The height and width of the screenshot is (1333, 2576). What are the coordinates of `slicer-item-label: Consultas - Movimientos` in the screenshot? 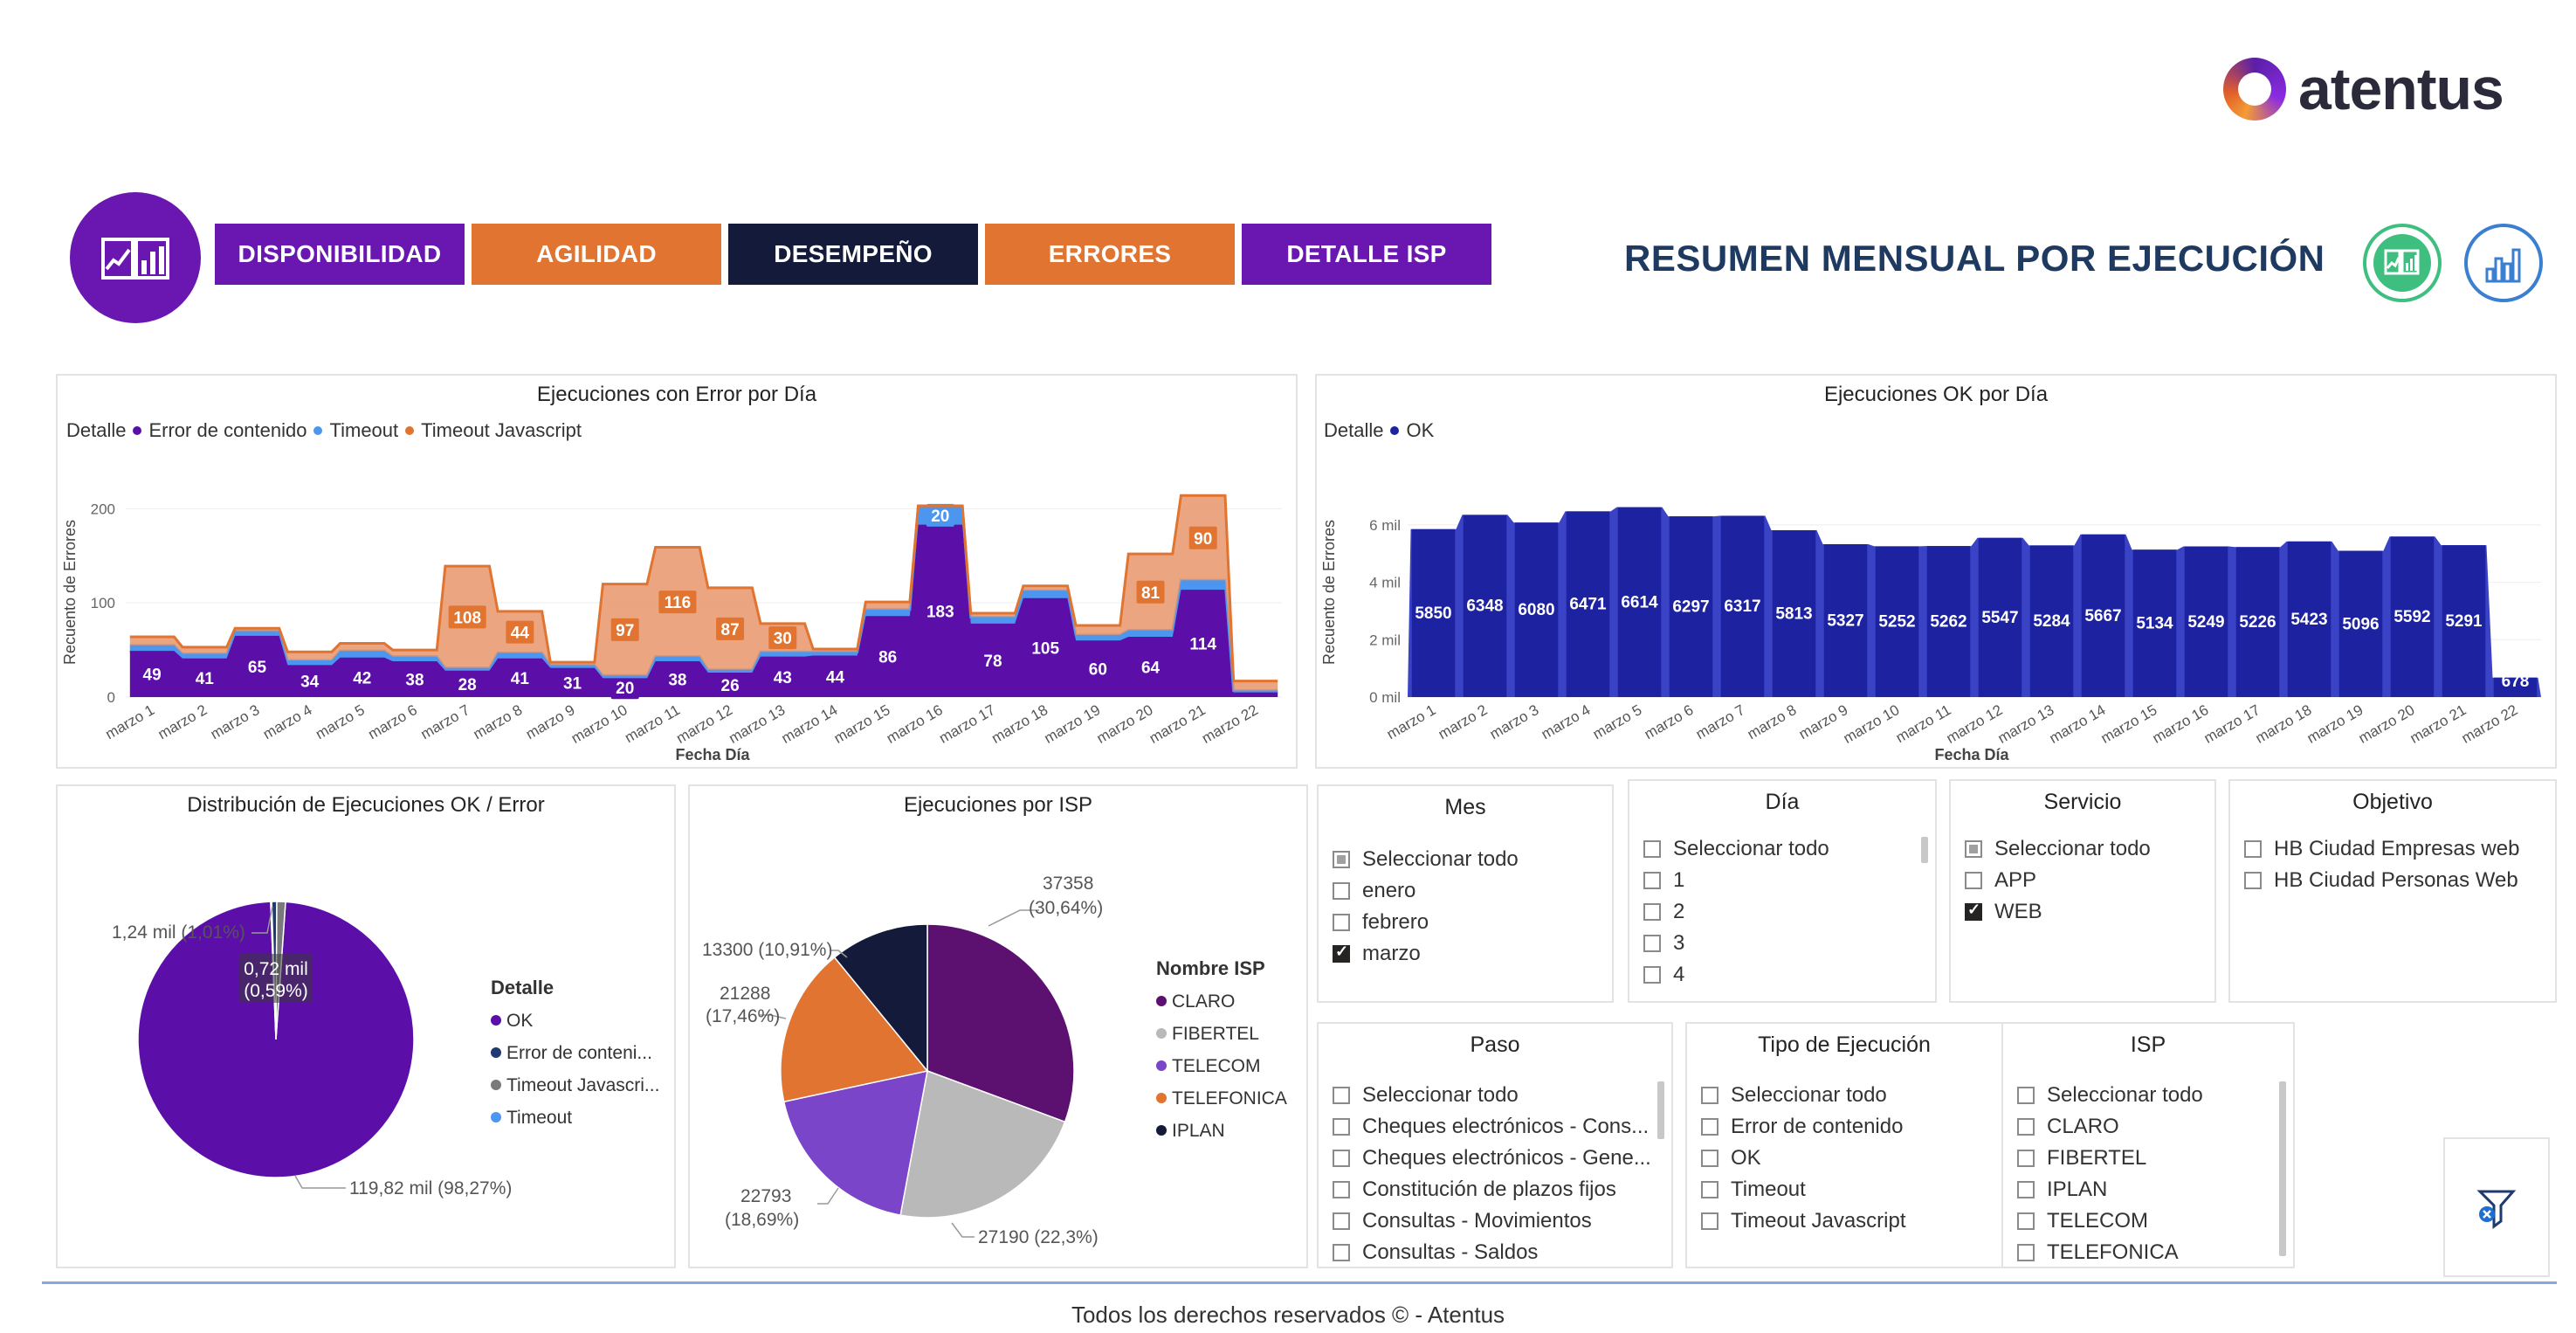 It's located at (1477, 1221).